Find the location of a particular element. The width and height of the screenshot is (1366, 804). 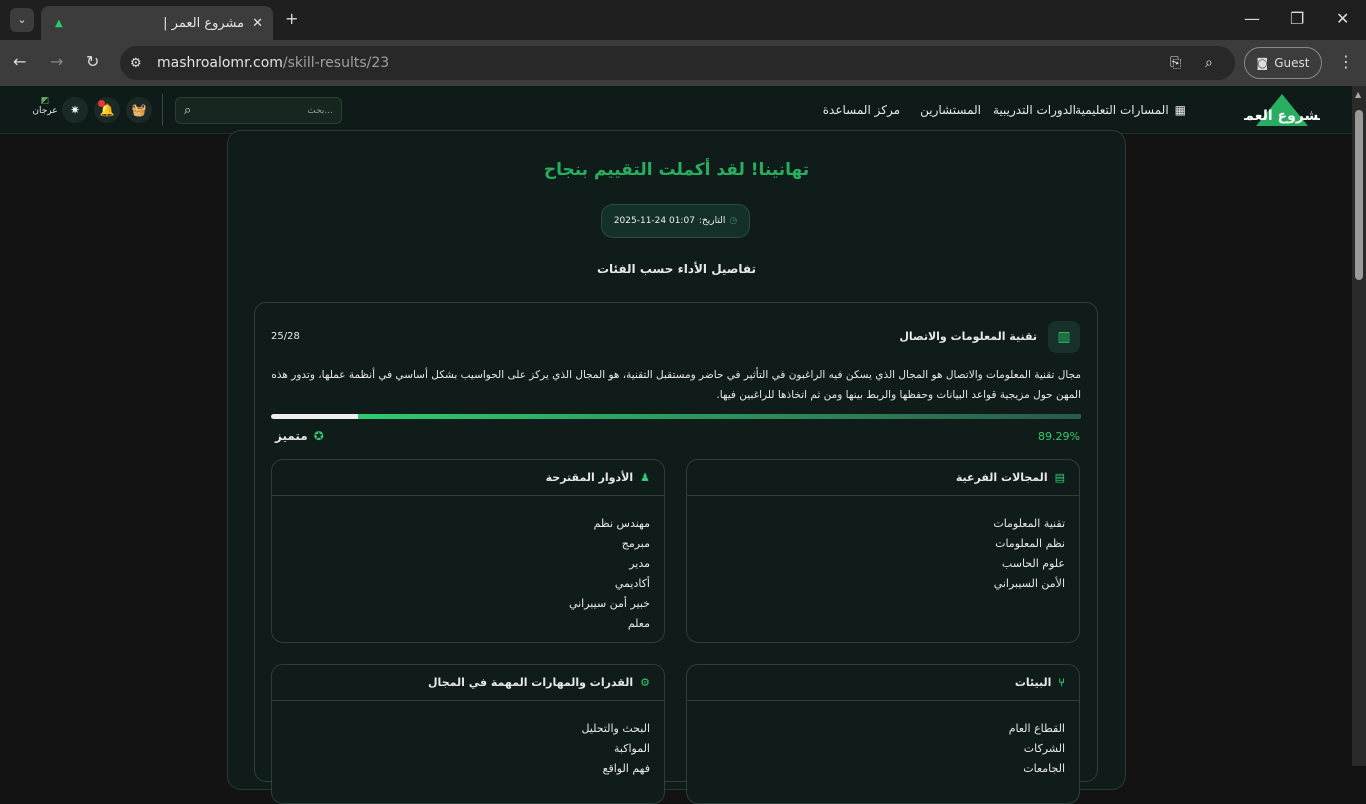

card-title: المجالات الفرعية is located at coordinates (1001, 477).